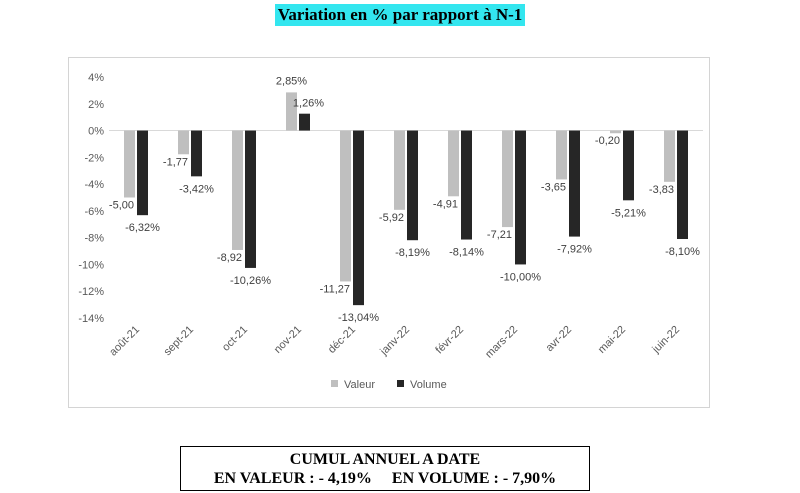 The image size is (800, 493). Describe the element at coordinates (91, 319) in the screenshot. I see `y-tick-label: -14%` at that location.